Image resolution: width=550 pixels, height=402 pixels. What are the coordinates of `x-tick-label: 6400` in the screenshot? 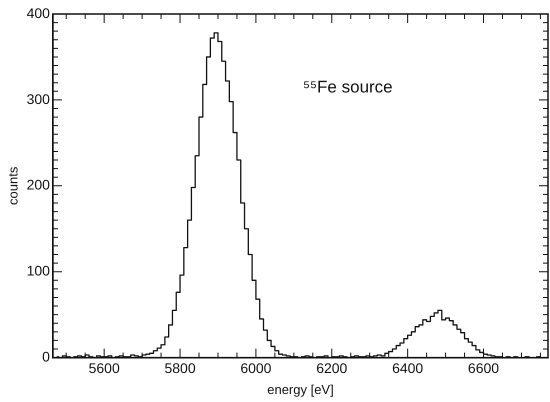 It's located at (408, 368).